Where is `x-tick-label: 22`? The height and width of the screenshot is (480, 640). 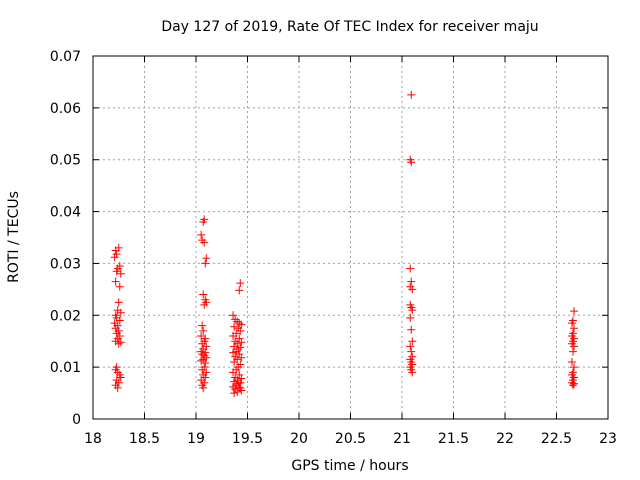 x-tick-label: 22 is located at coordinates (505, 439).